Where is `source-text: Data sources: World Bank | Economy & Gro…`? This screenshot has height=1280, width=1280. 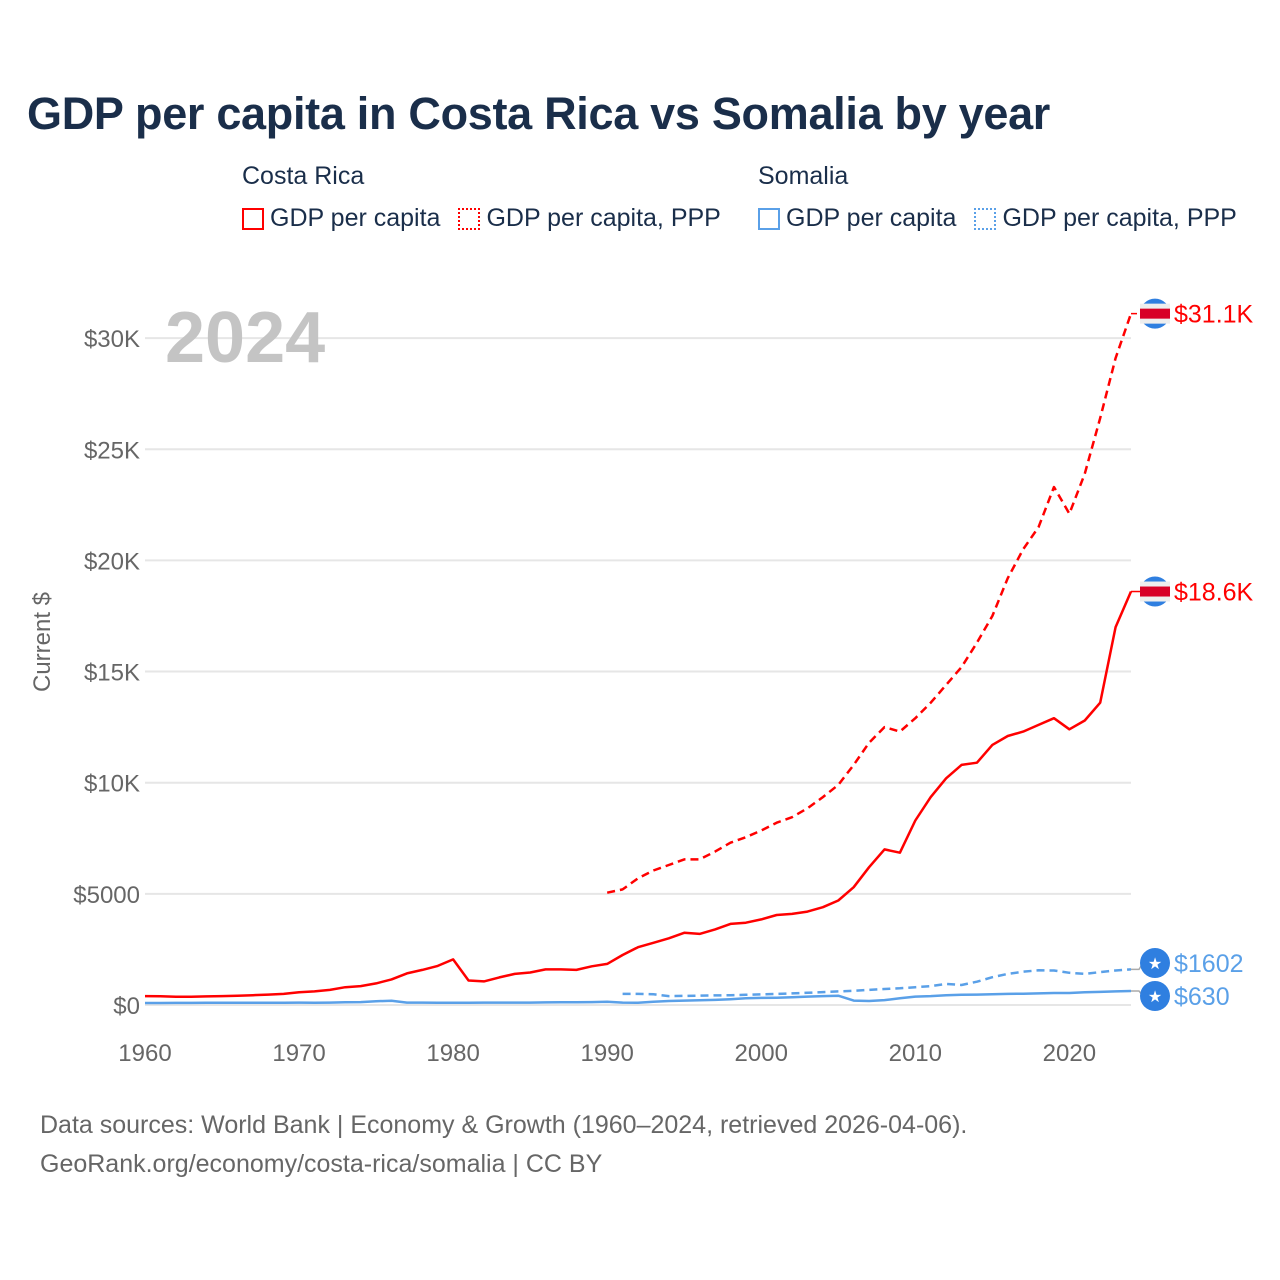 source-text: Data sources: World Bank | Economy & Gro… is located at coordinates (504, 1125).